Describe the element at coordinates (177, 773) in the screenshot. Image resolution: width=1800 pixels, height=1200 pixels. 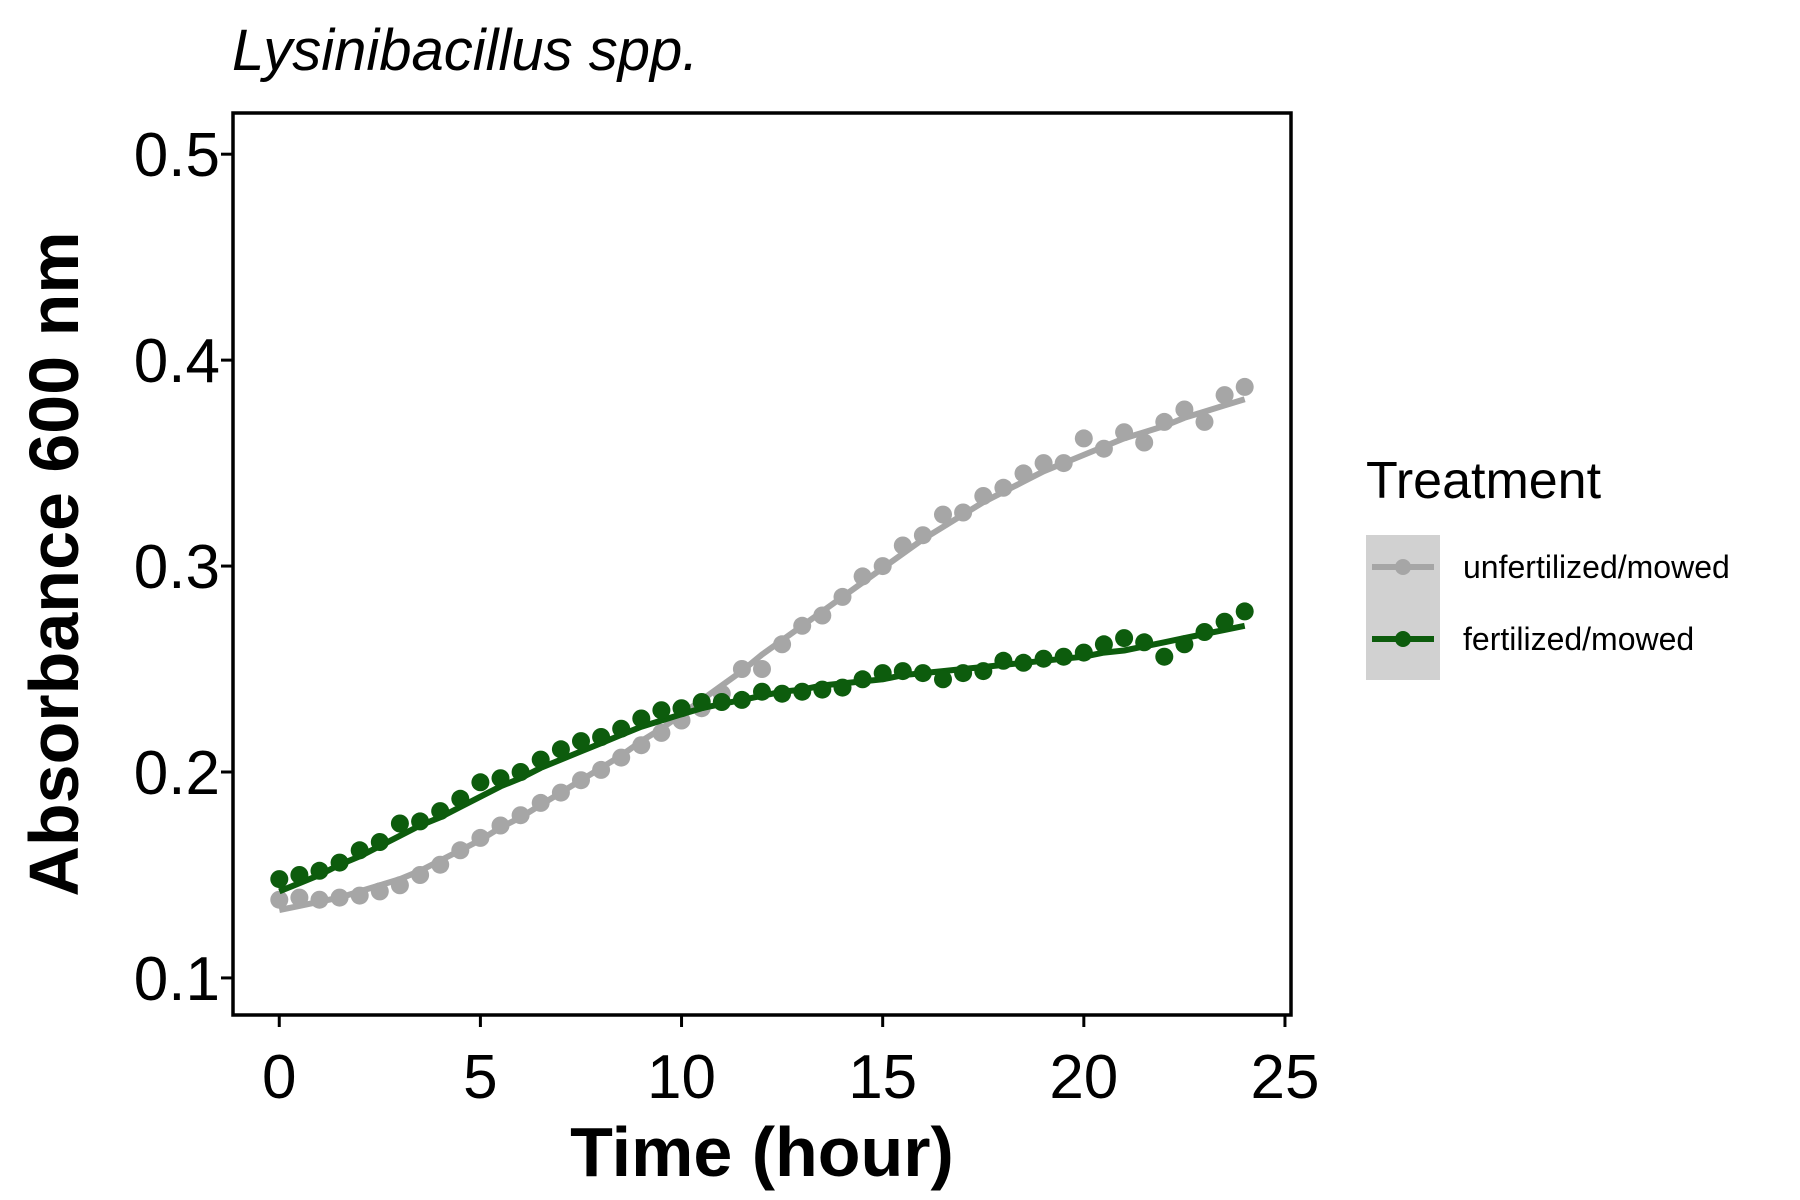
I see `y-tick-label: 0.2` at that location.